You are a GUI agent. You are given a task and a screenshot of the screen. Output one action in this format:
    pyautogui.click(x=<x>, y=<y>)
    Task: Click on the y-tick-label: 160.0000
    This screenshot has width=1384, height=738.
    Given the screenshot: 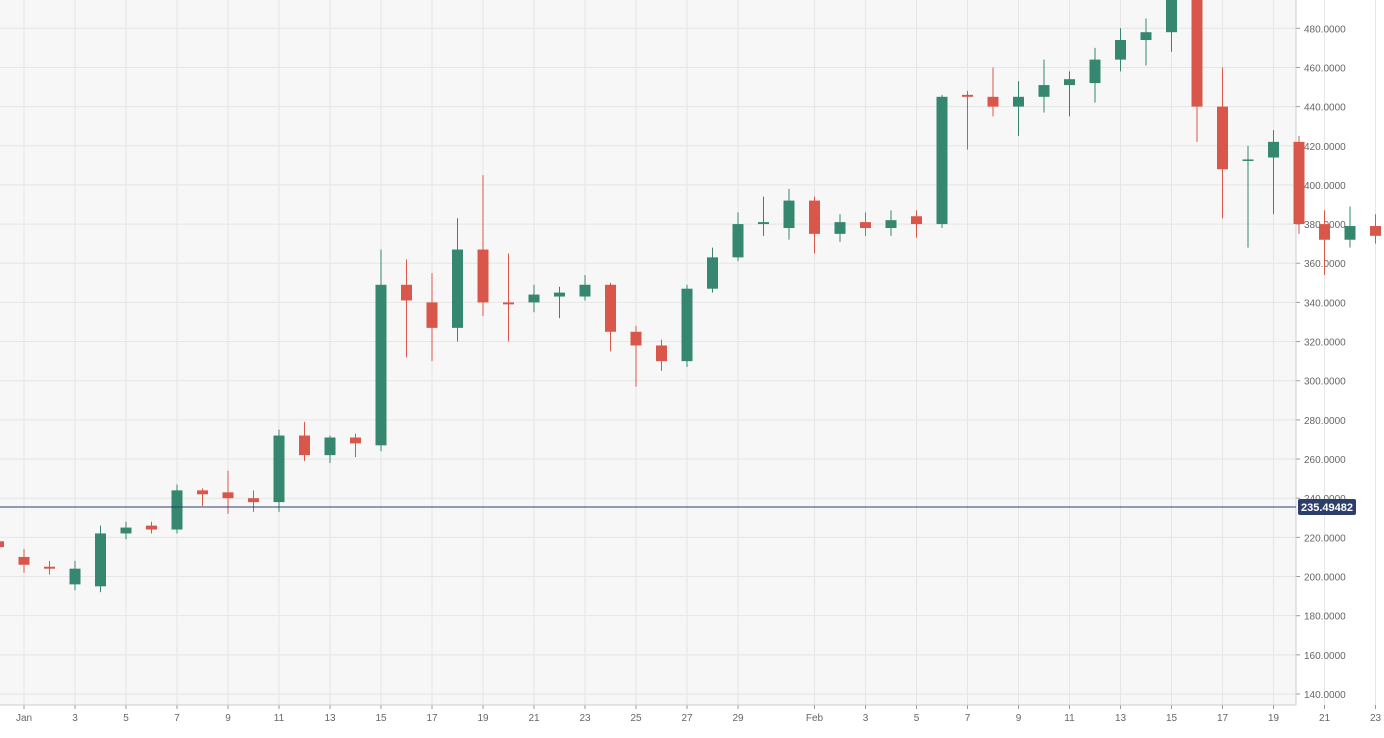 What is the action you would take?
    pyautogui.click(x=1325, y=656)
    